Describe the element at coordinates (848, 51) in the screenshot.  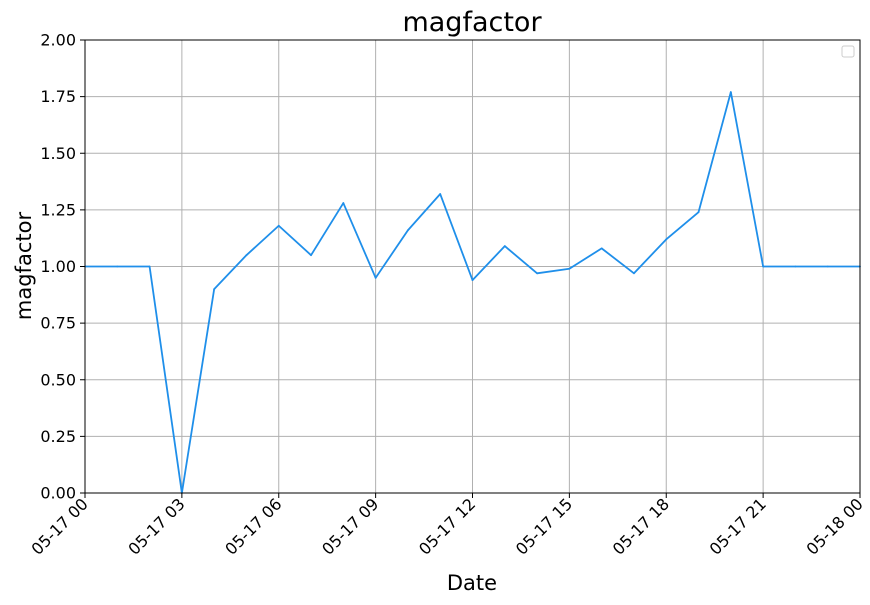
I see `legend-box` at that location.